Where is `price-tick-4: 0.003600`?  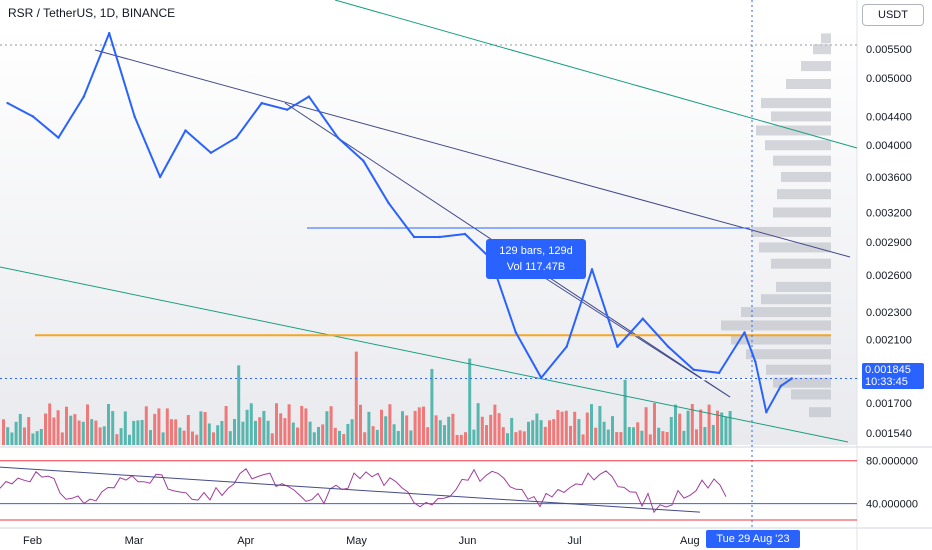
price-tick-4: 0.003600 is located at coordinates (889, 178).